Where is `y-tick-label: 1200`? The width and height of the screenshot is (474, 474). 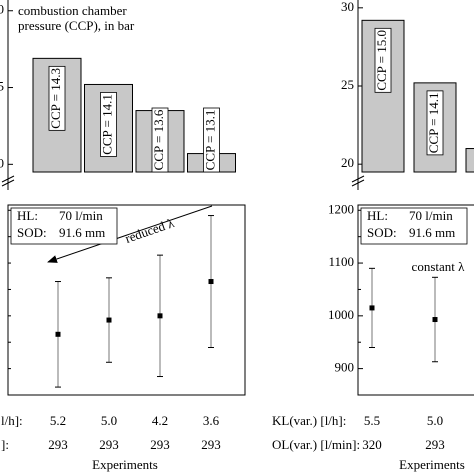 y-tick-label: 1200 is located at coordinates (341, 208).